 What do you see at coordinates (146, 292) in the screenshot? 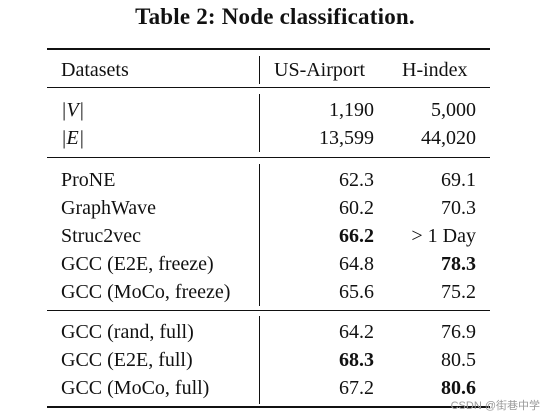
I see `row-label-gcc-moco-freeze: GCC (MoCo, freeze)` at bounding box center [146, 292].